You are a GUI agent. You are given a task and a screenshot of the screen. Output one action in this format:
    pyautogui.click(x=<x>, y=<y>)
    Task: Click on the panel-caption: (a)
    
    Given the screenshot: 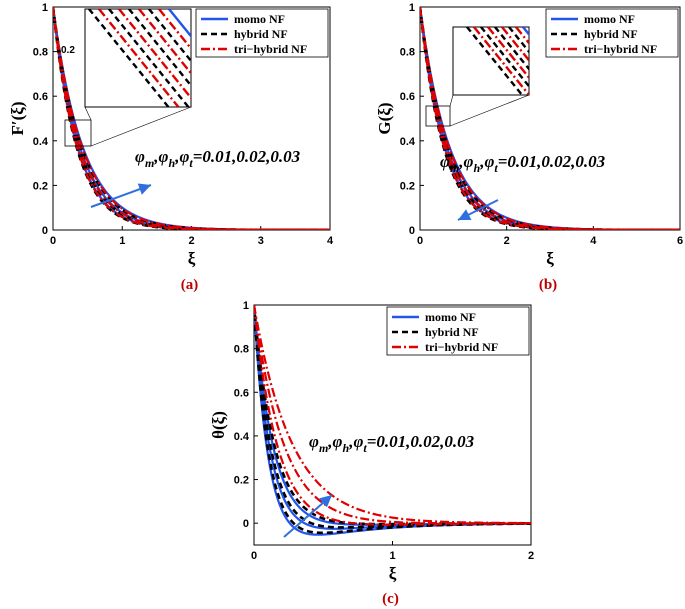 What is the action you would take?
    pyautogui.click(x=190, y=285)
    